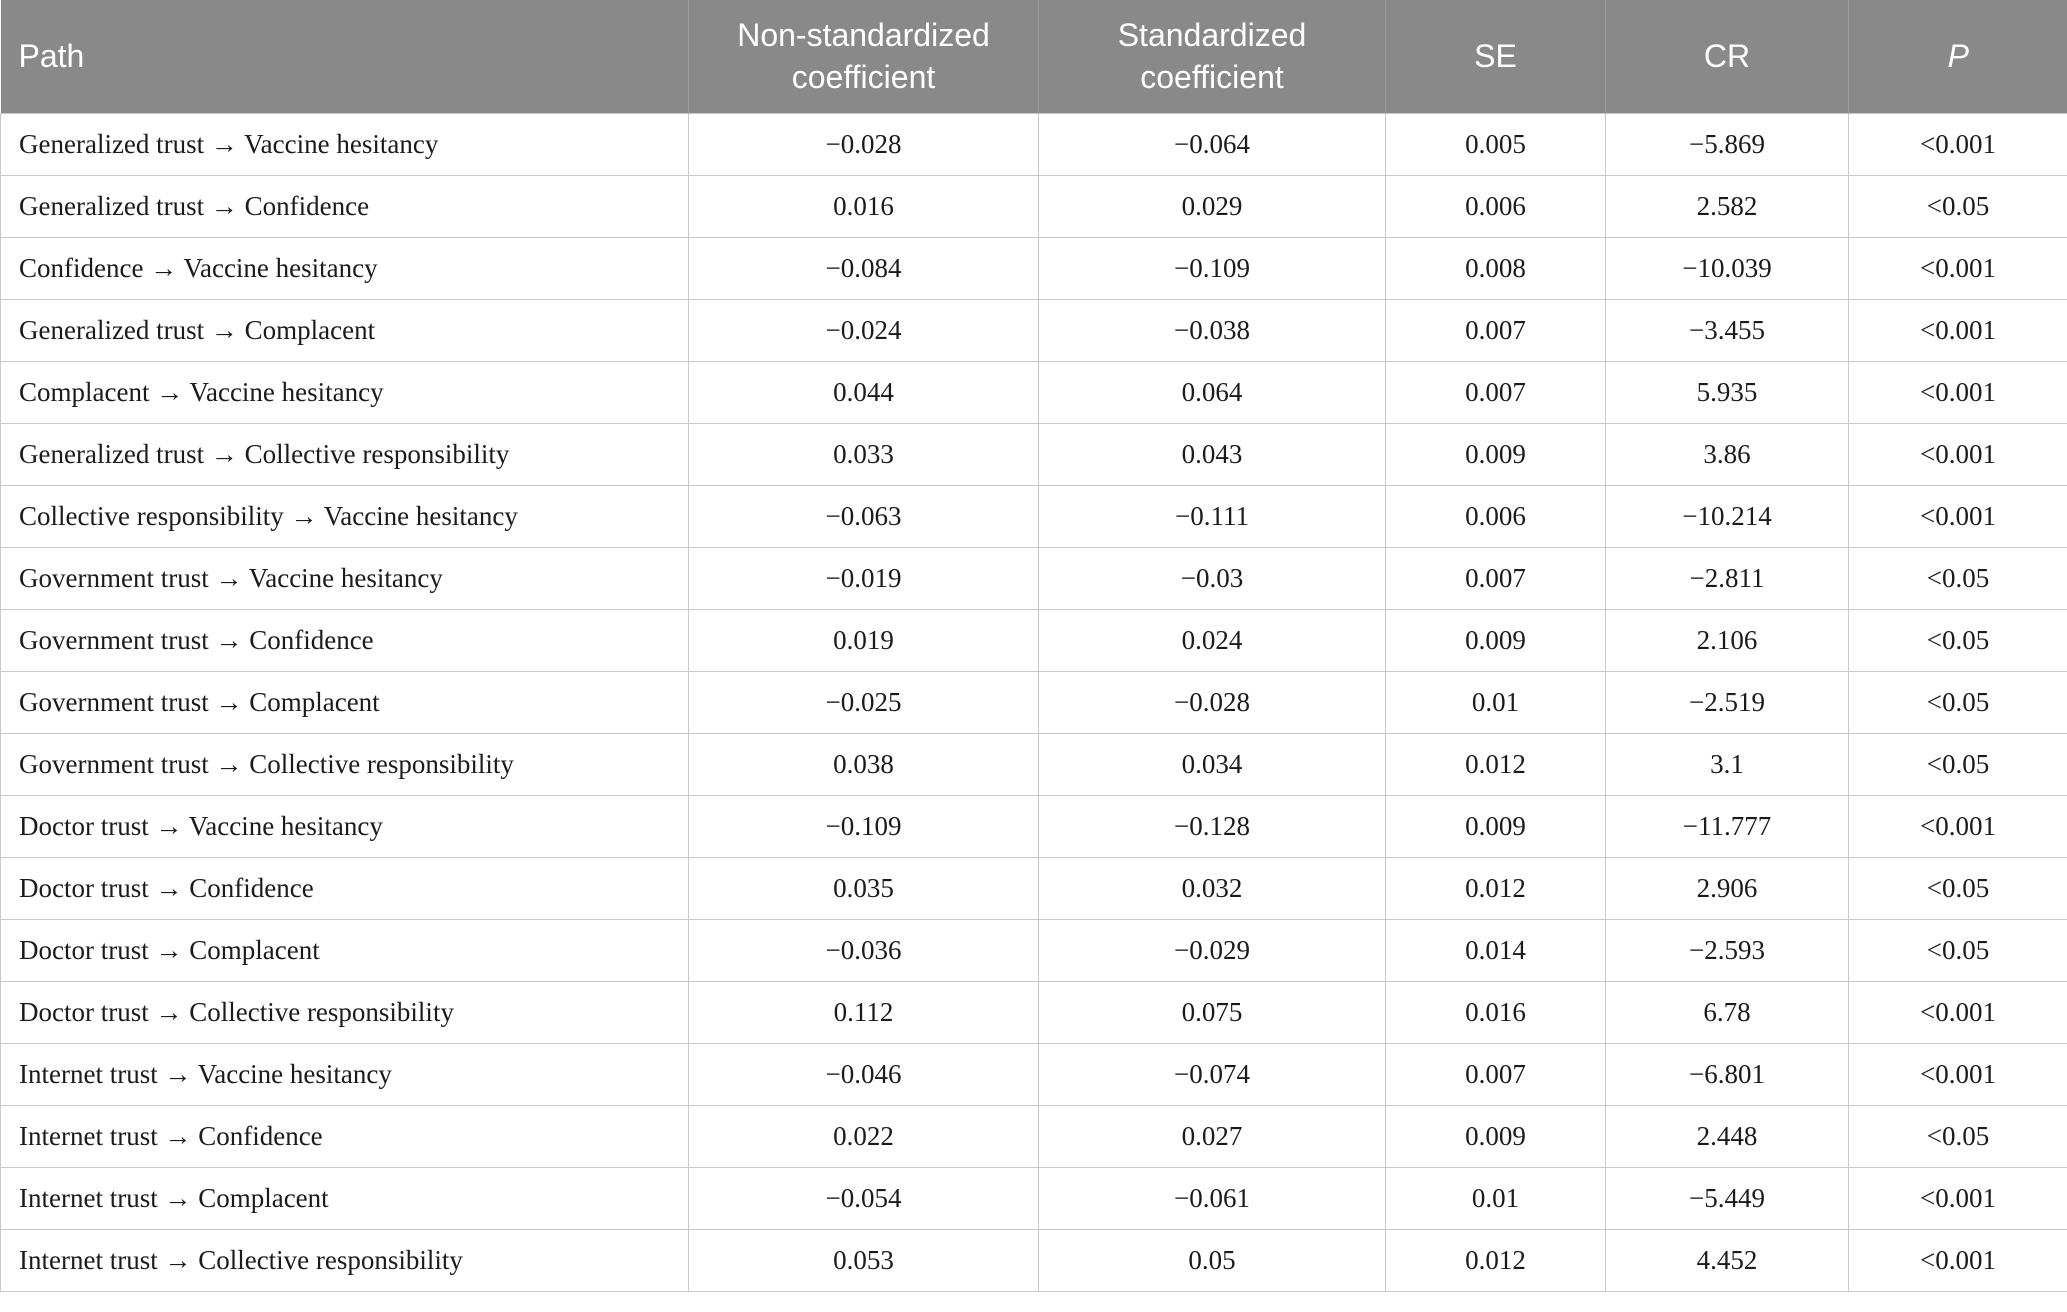  What do you see at coordinates (863, 392) in the screenshot?
I see `cell-non-standardized: 0.044` at bounding box center [863, 392].